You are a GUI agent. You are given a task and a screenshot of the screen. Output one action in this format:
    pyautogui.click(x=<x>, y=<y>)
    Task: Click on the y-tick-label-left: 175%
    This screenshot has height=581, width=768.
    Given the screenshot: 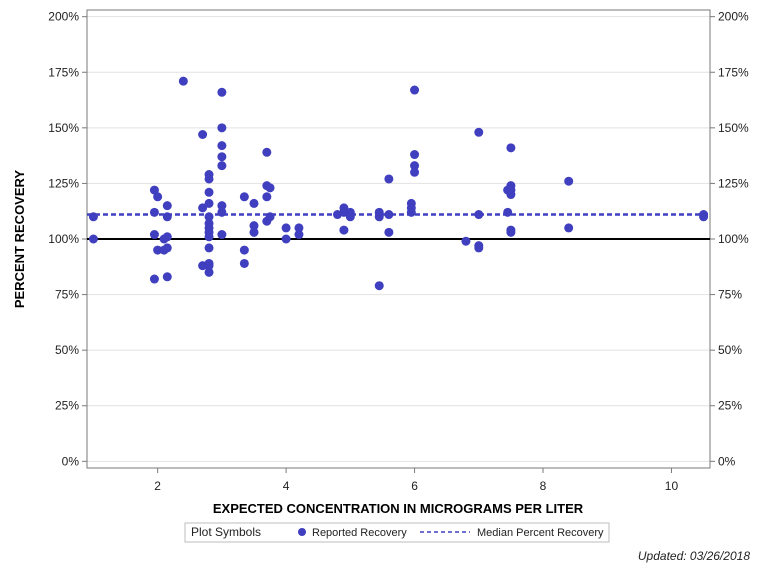 What is the action you would take?
    pyautogui.click(x=63, y=72)
    